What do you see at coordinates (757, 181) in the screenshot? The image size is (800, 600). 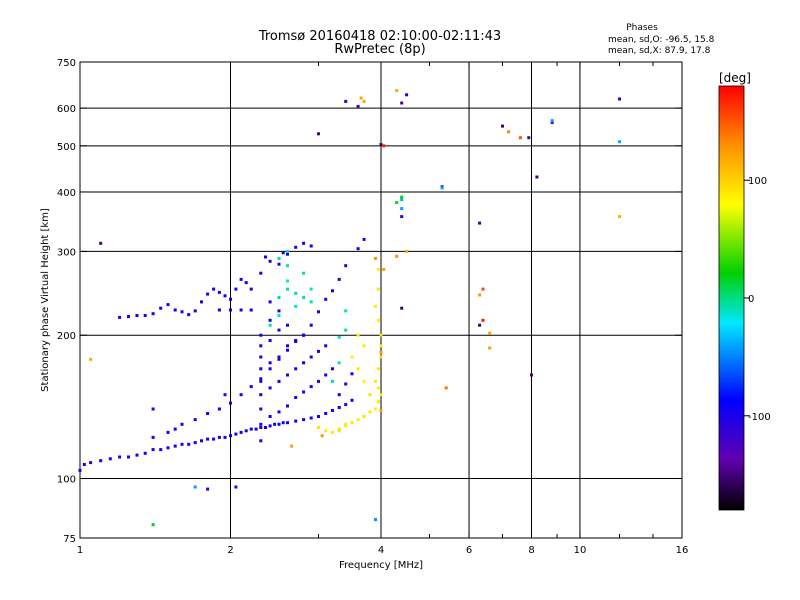 I see `colorbar-tick-label: 100` at bounding box center [757, 181].